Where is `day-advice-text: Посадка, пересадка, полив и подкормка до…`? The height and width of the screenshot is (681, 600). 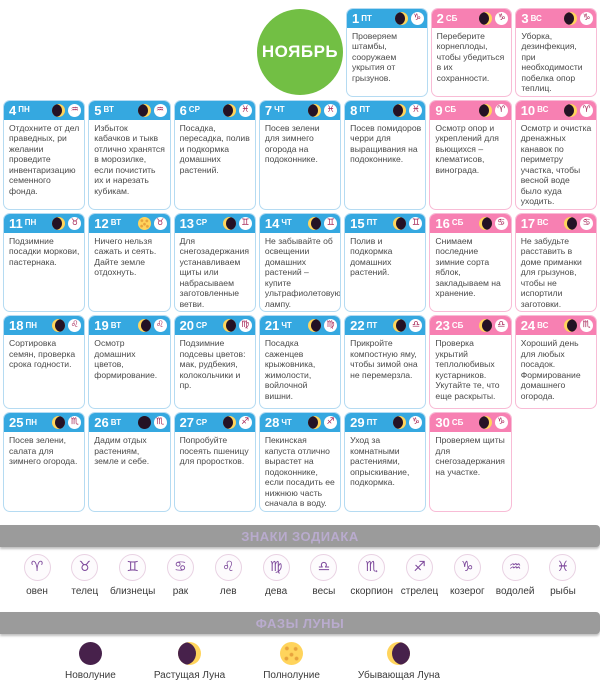
day-advice-text: Посадка, пересадка, полив и подкормка до… is located at coordinates (214, 148).